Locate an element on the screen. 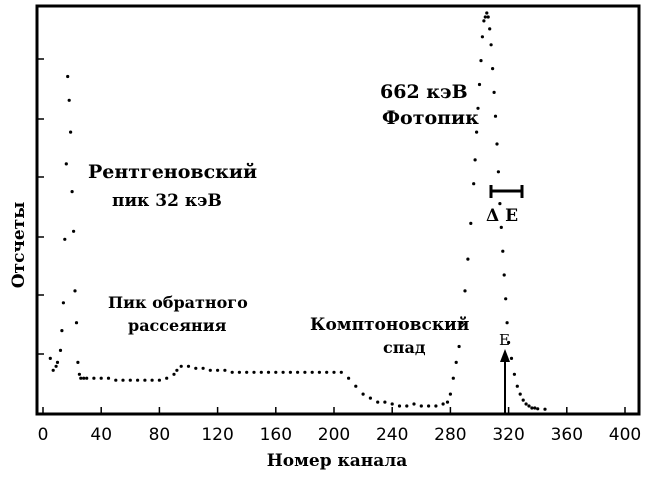 The width and height of the screenshot is (665, 478). xray-peak-label-line2: пик 32 кэВ is located at coordinates (167, 201).